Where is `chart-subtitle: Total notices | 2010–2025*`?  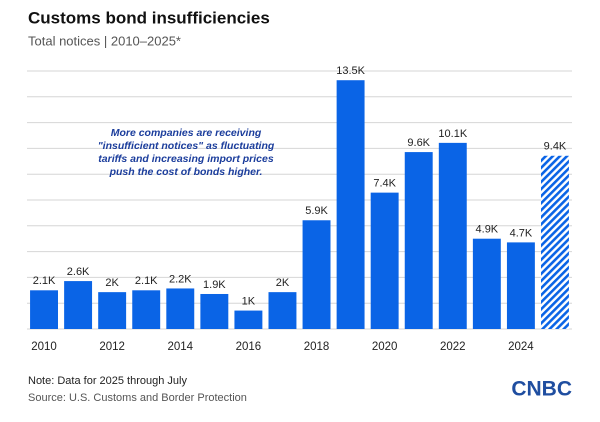
chart-subtitle: Total notices | 2010–2025* is located at coordinates (104, 40).